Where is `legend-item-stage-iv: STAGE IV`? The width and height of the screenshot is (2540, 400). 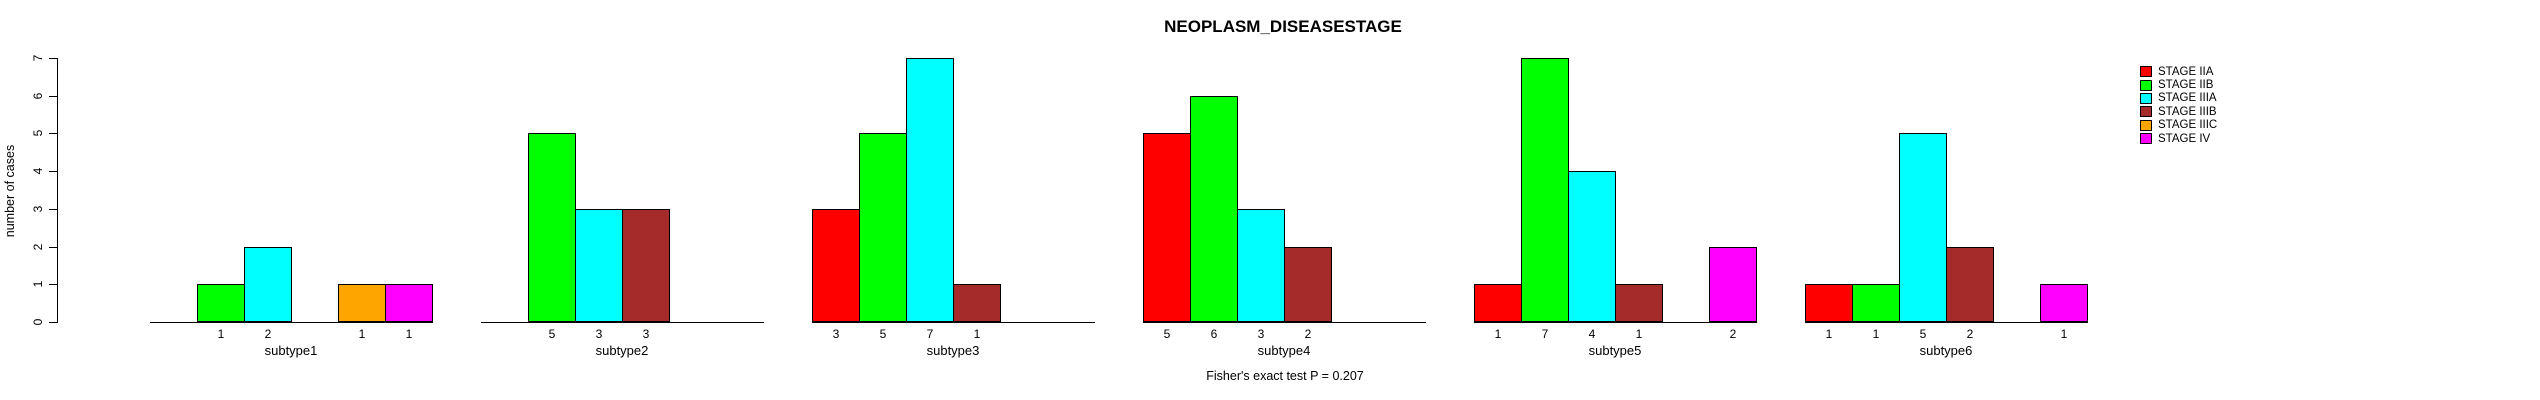
legend-item-stage-iv: STAGE IV is located at coordinates (2178, 138).